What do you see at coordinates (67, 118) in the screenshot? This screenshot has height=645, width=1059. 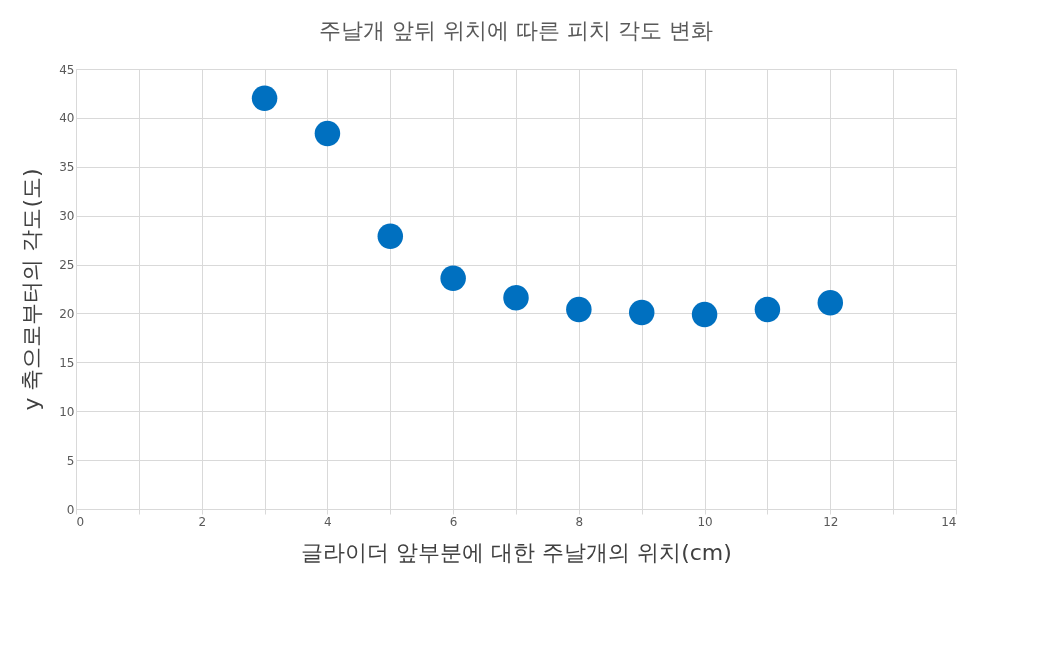 I see `y-tick-label: 40` at bounding box center [67, 118].